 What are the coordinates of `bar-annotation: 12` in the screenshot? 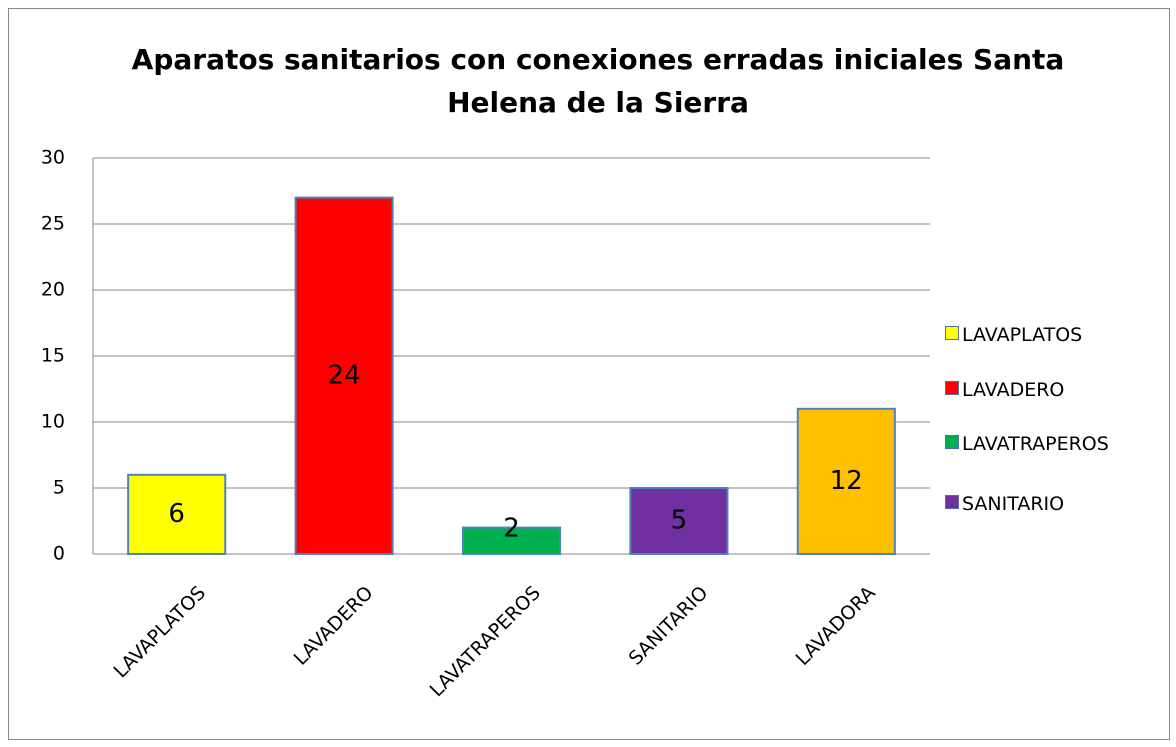 It's located at (846, 481).